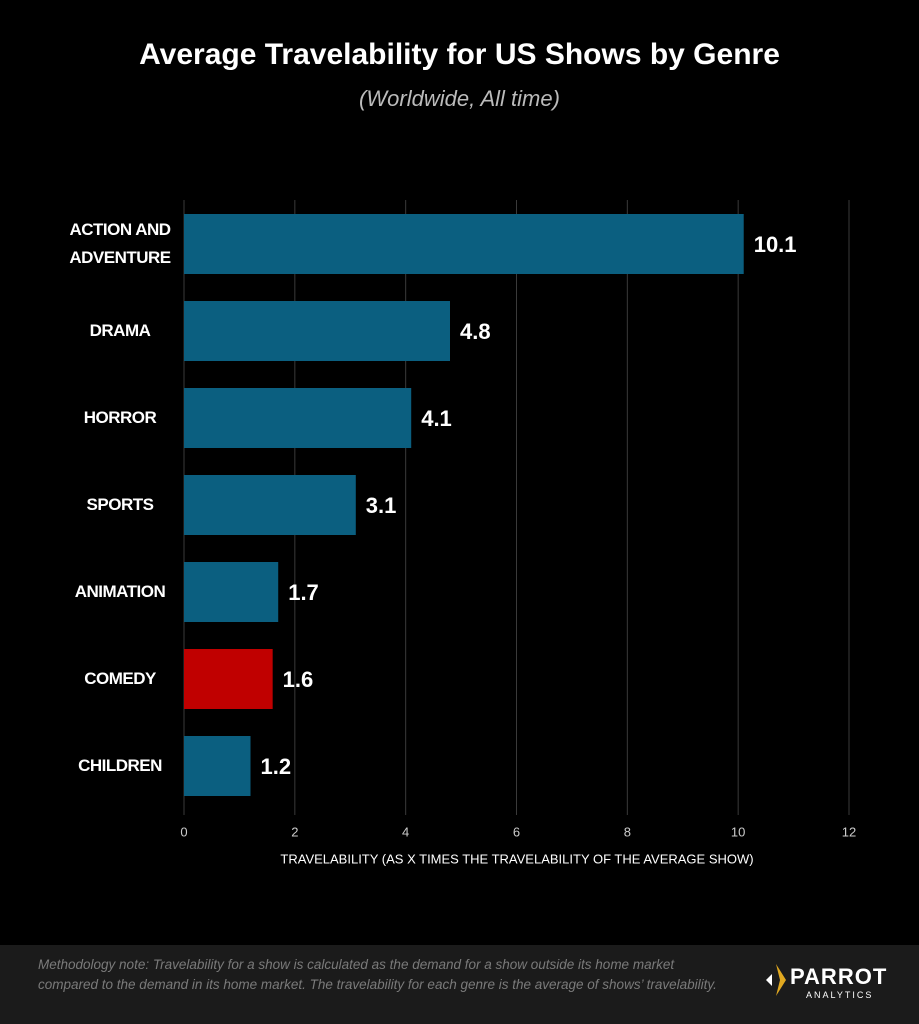  What do you see at coordinates (459, 98) in the screenshot?
I see `chart-subtitle: (Worldwide, All time)` at bounding box center [459, 98].